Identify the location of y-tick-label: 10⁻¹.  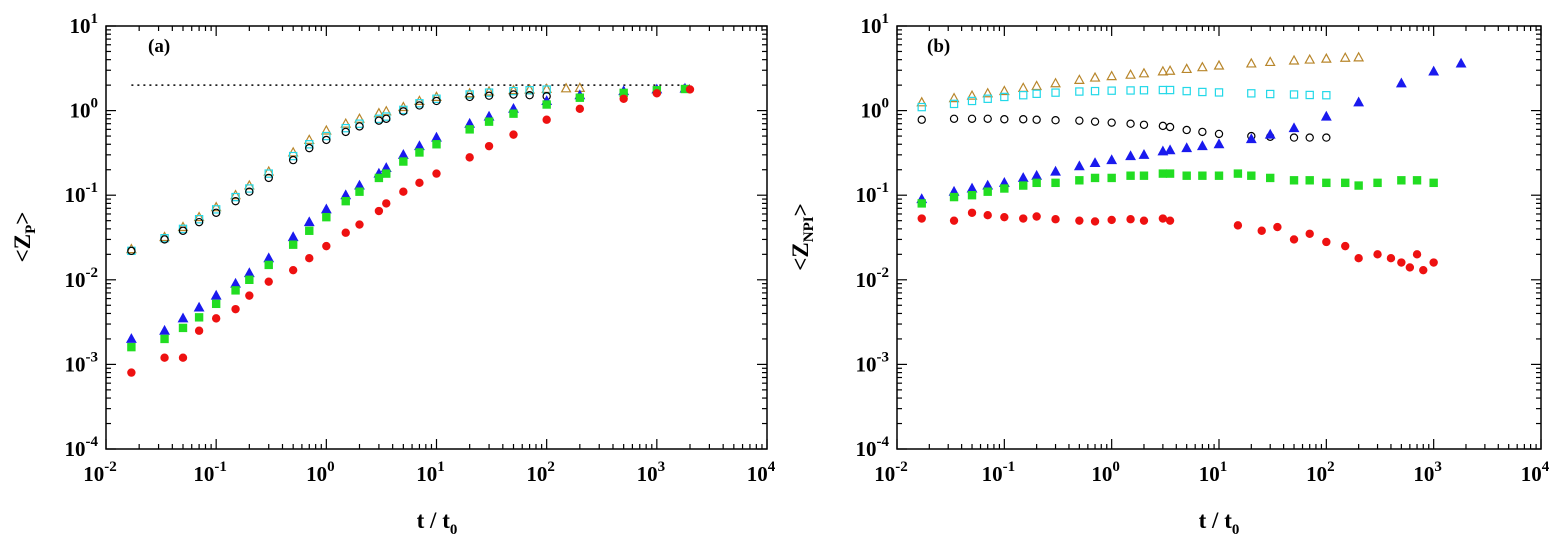
(873, 193).